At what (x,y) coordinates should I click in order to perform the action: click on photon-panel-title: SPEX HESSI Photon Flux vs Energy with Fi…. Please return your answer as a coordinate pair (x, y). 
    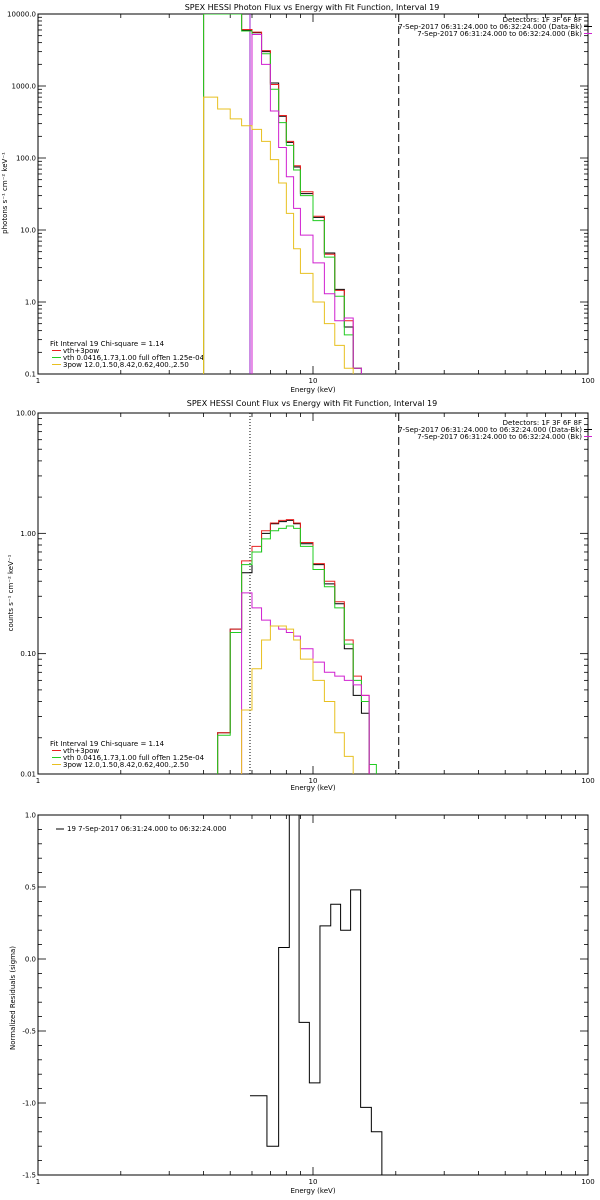
    Looking at the image, I should click on (312, 7).